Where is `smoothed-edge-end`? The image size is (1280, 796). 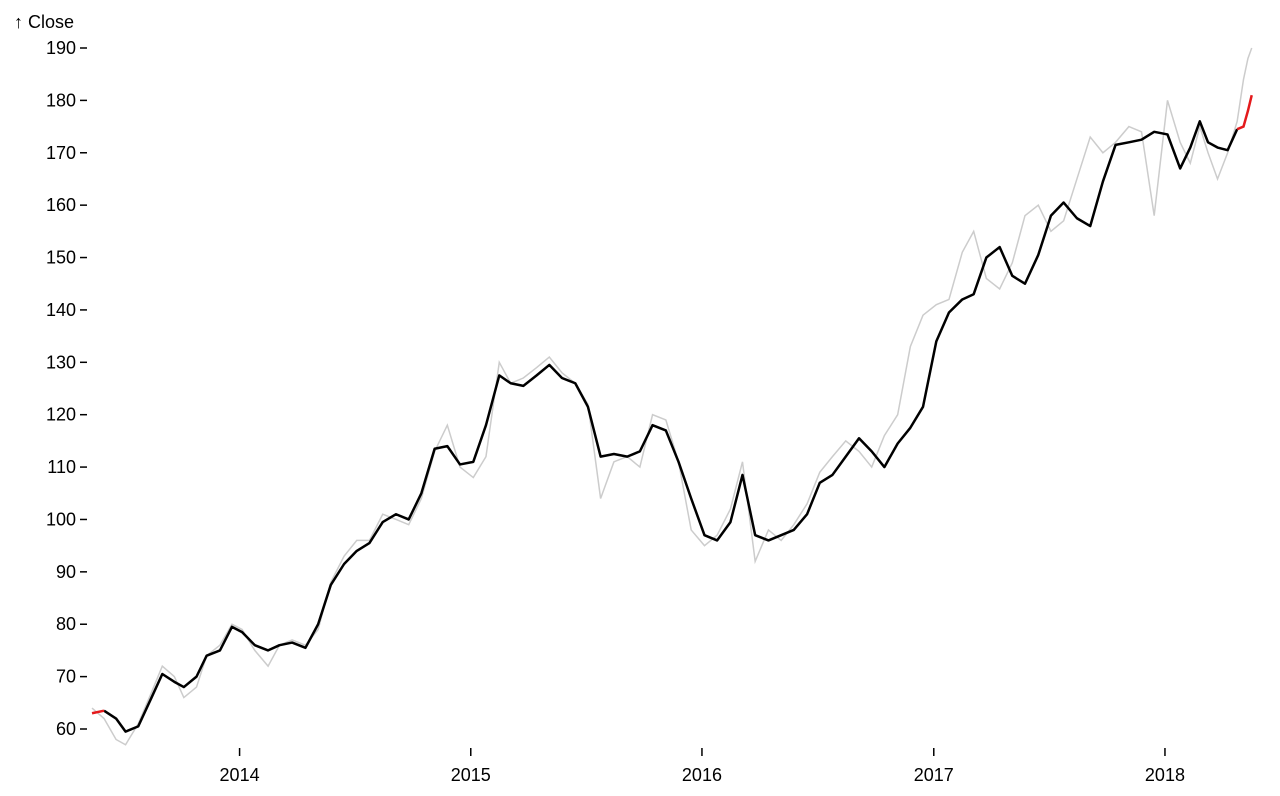 smoothed-edge-end is located at coordinates (1244, 112).